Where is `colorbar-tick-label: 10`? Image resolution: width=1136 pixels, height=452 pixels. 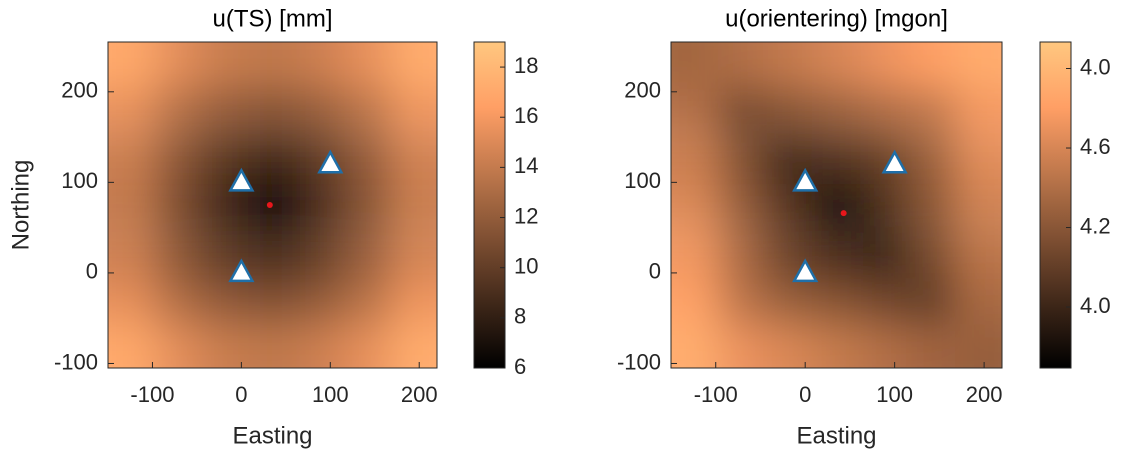 colorbar-tick-label: 10 is located at coordinates (526, 266).